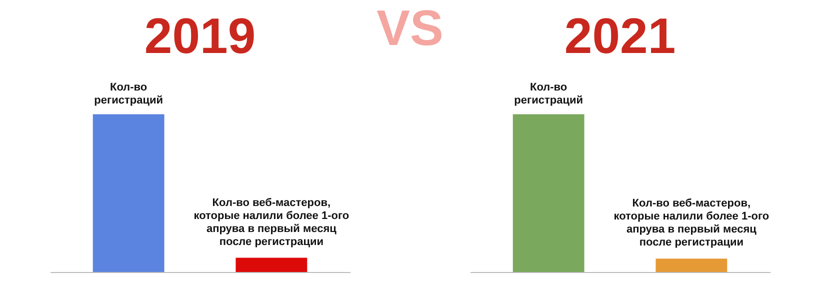 Image resolution: width=838 pixels, height=298 pixels. What do you see at coordinates (200, 36) in the screenshot?
I see `chart-title: 2019` at bounding box center [200, 36].